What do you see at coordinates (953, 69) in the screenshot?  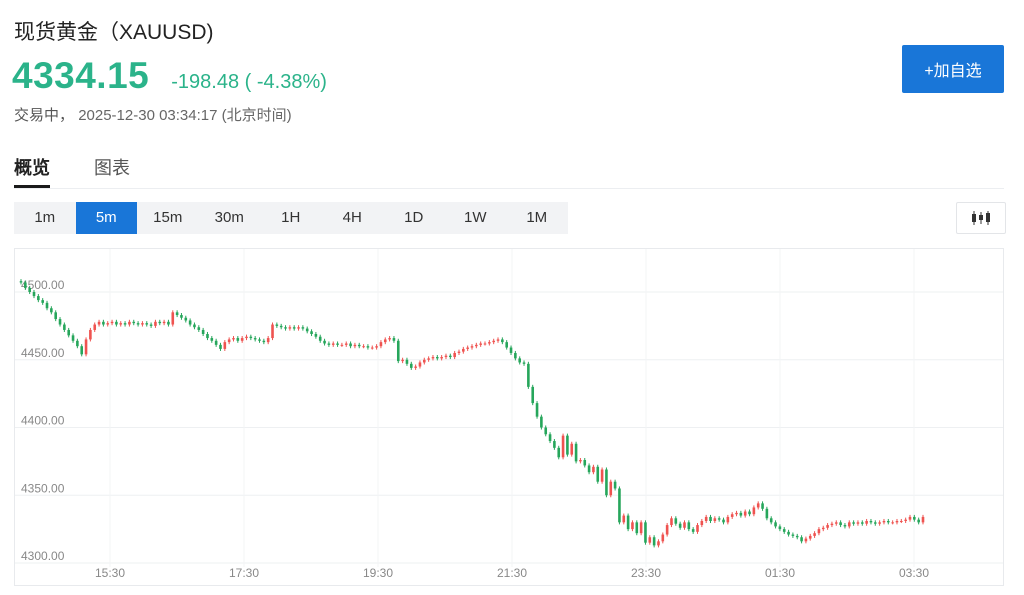 I see `add-favorite-button: +加自选` at bounding box center [953, 69].